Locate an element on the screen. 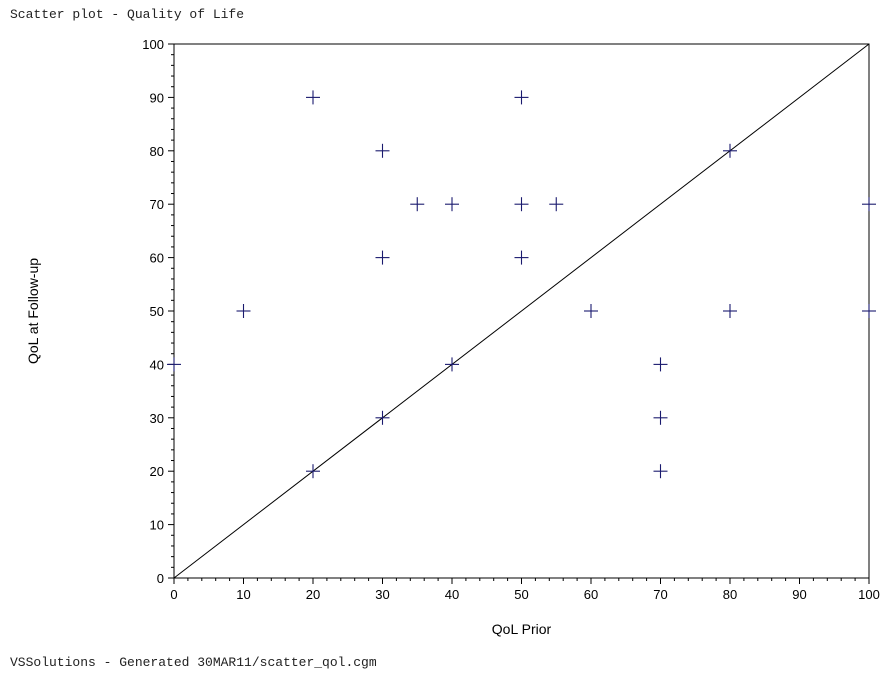 The width and height of the screenshot is (885, 676). x-tick-label: 0 is located at coordinates (173, 594).